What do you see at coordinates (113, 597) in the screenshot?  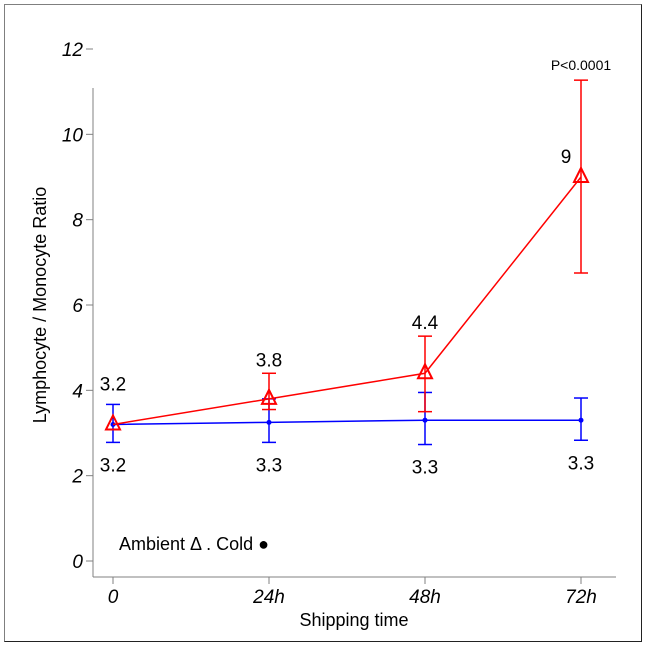 I see `x-tick-label: 0` at bounding box center [113, 597].